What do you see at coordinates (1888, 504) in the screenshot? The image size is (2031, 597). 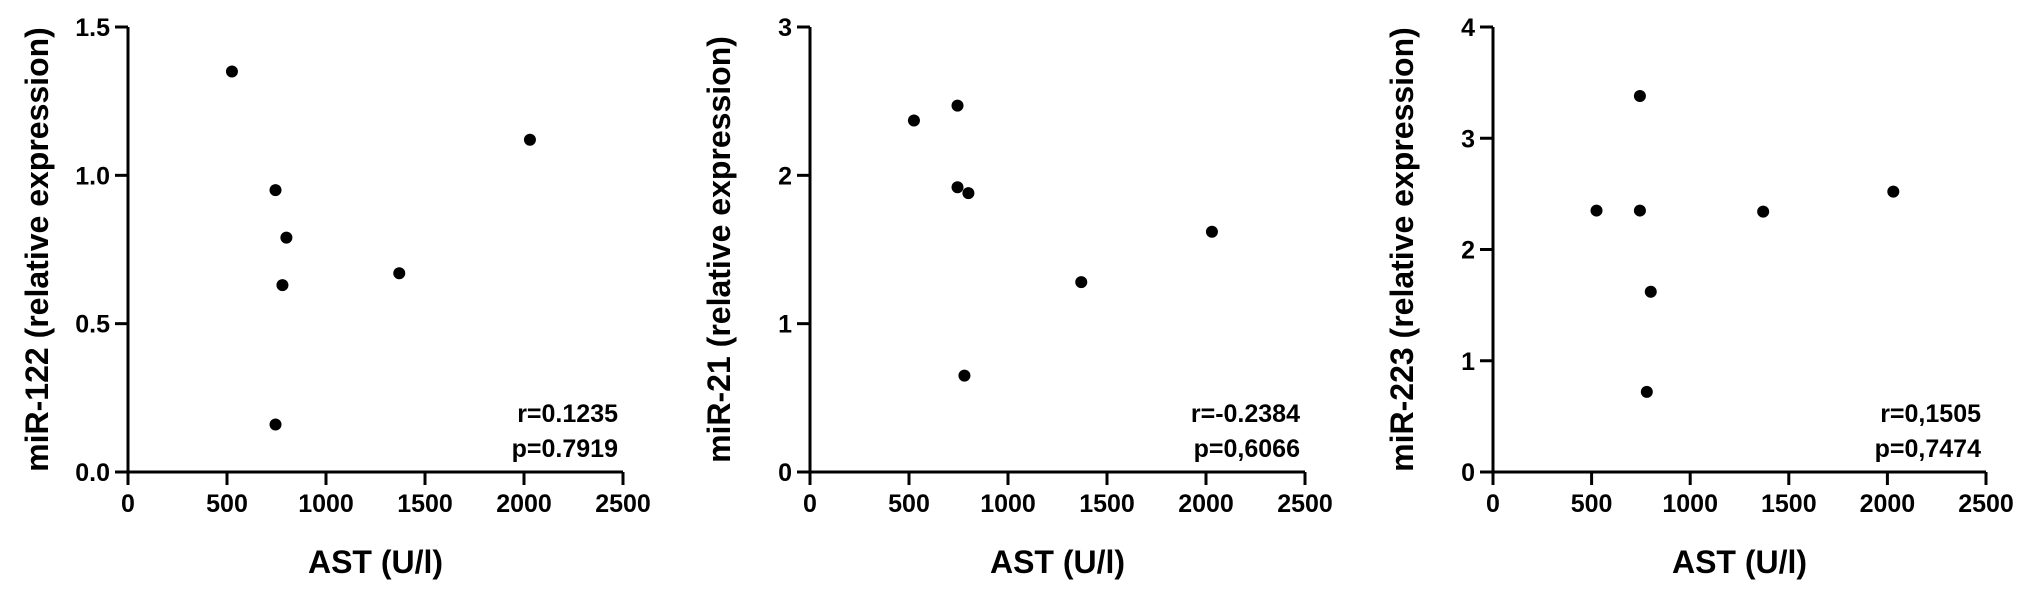 I see `panel-3-x-tick-label: 2000` at bounding box center [1888, 504].